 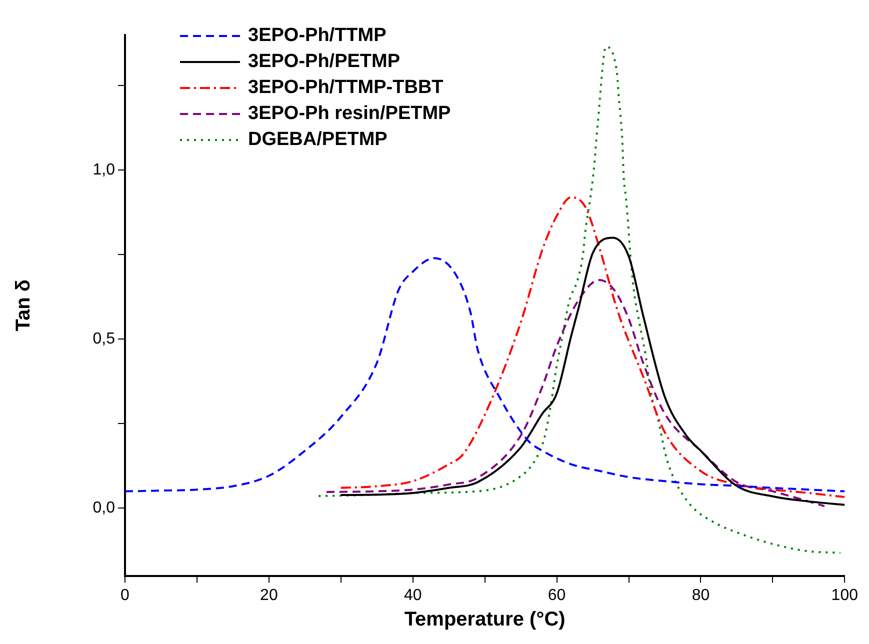 I want to click on x-tick-label: 80, so click(x=701, y=595).